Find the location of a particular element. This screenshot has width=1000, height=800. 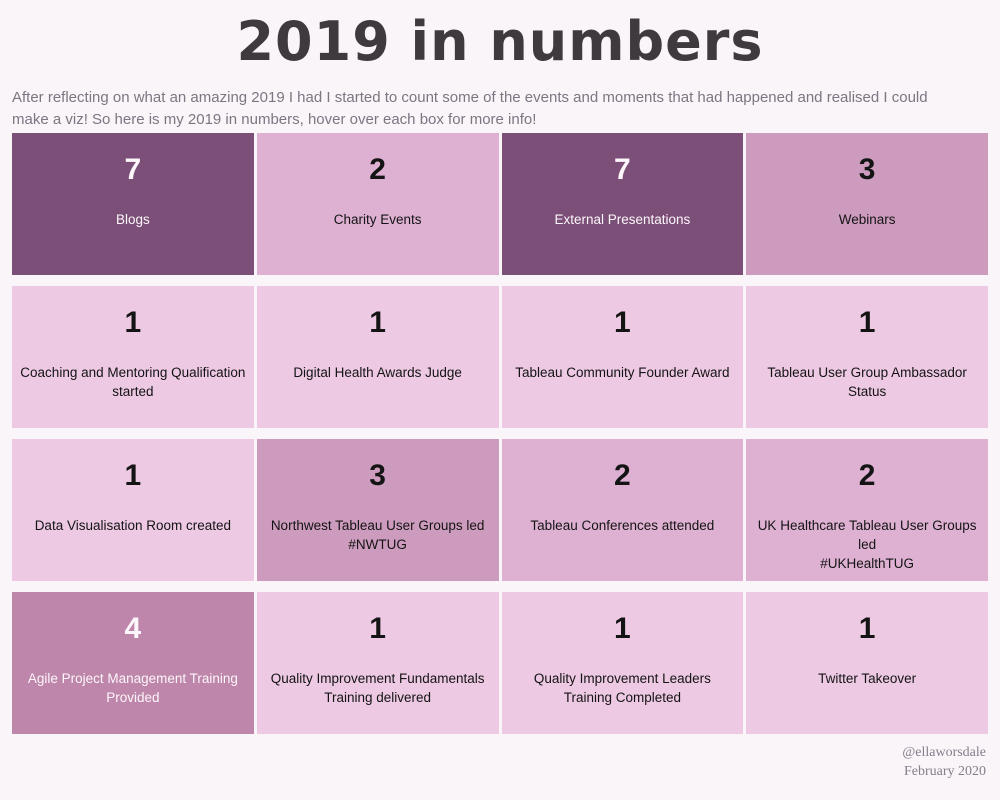

page-title: 2019 in numbers is located at coordinates (500, 41).